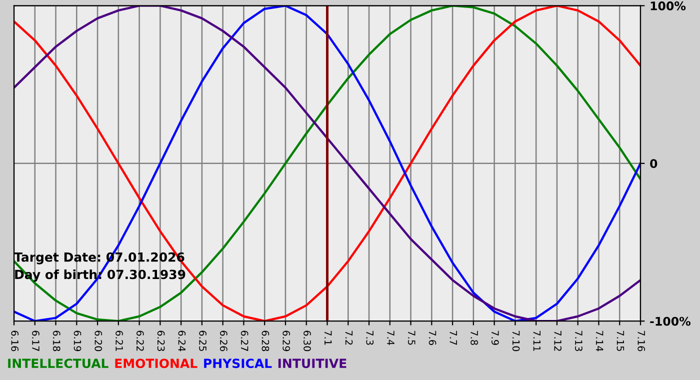  I want to click on y-tick-label: -100%, so click(670, 321).